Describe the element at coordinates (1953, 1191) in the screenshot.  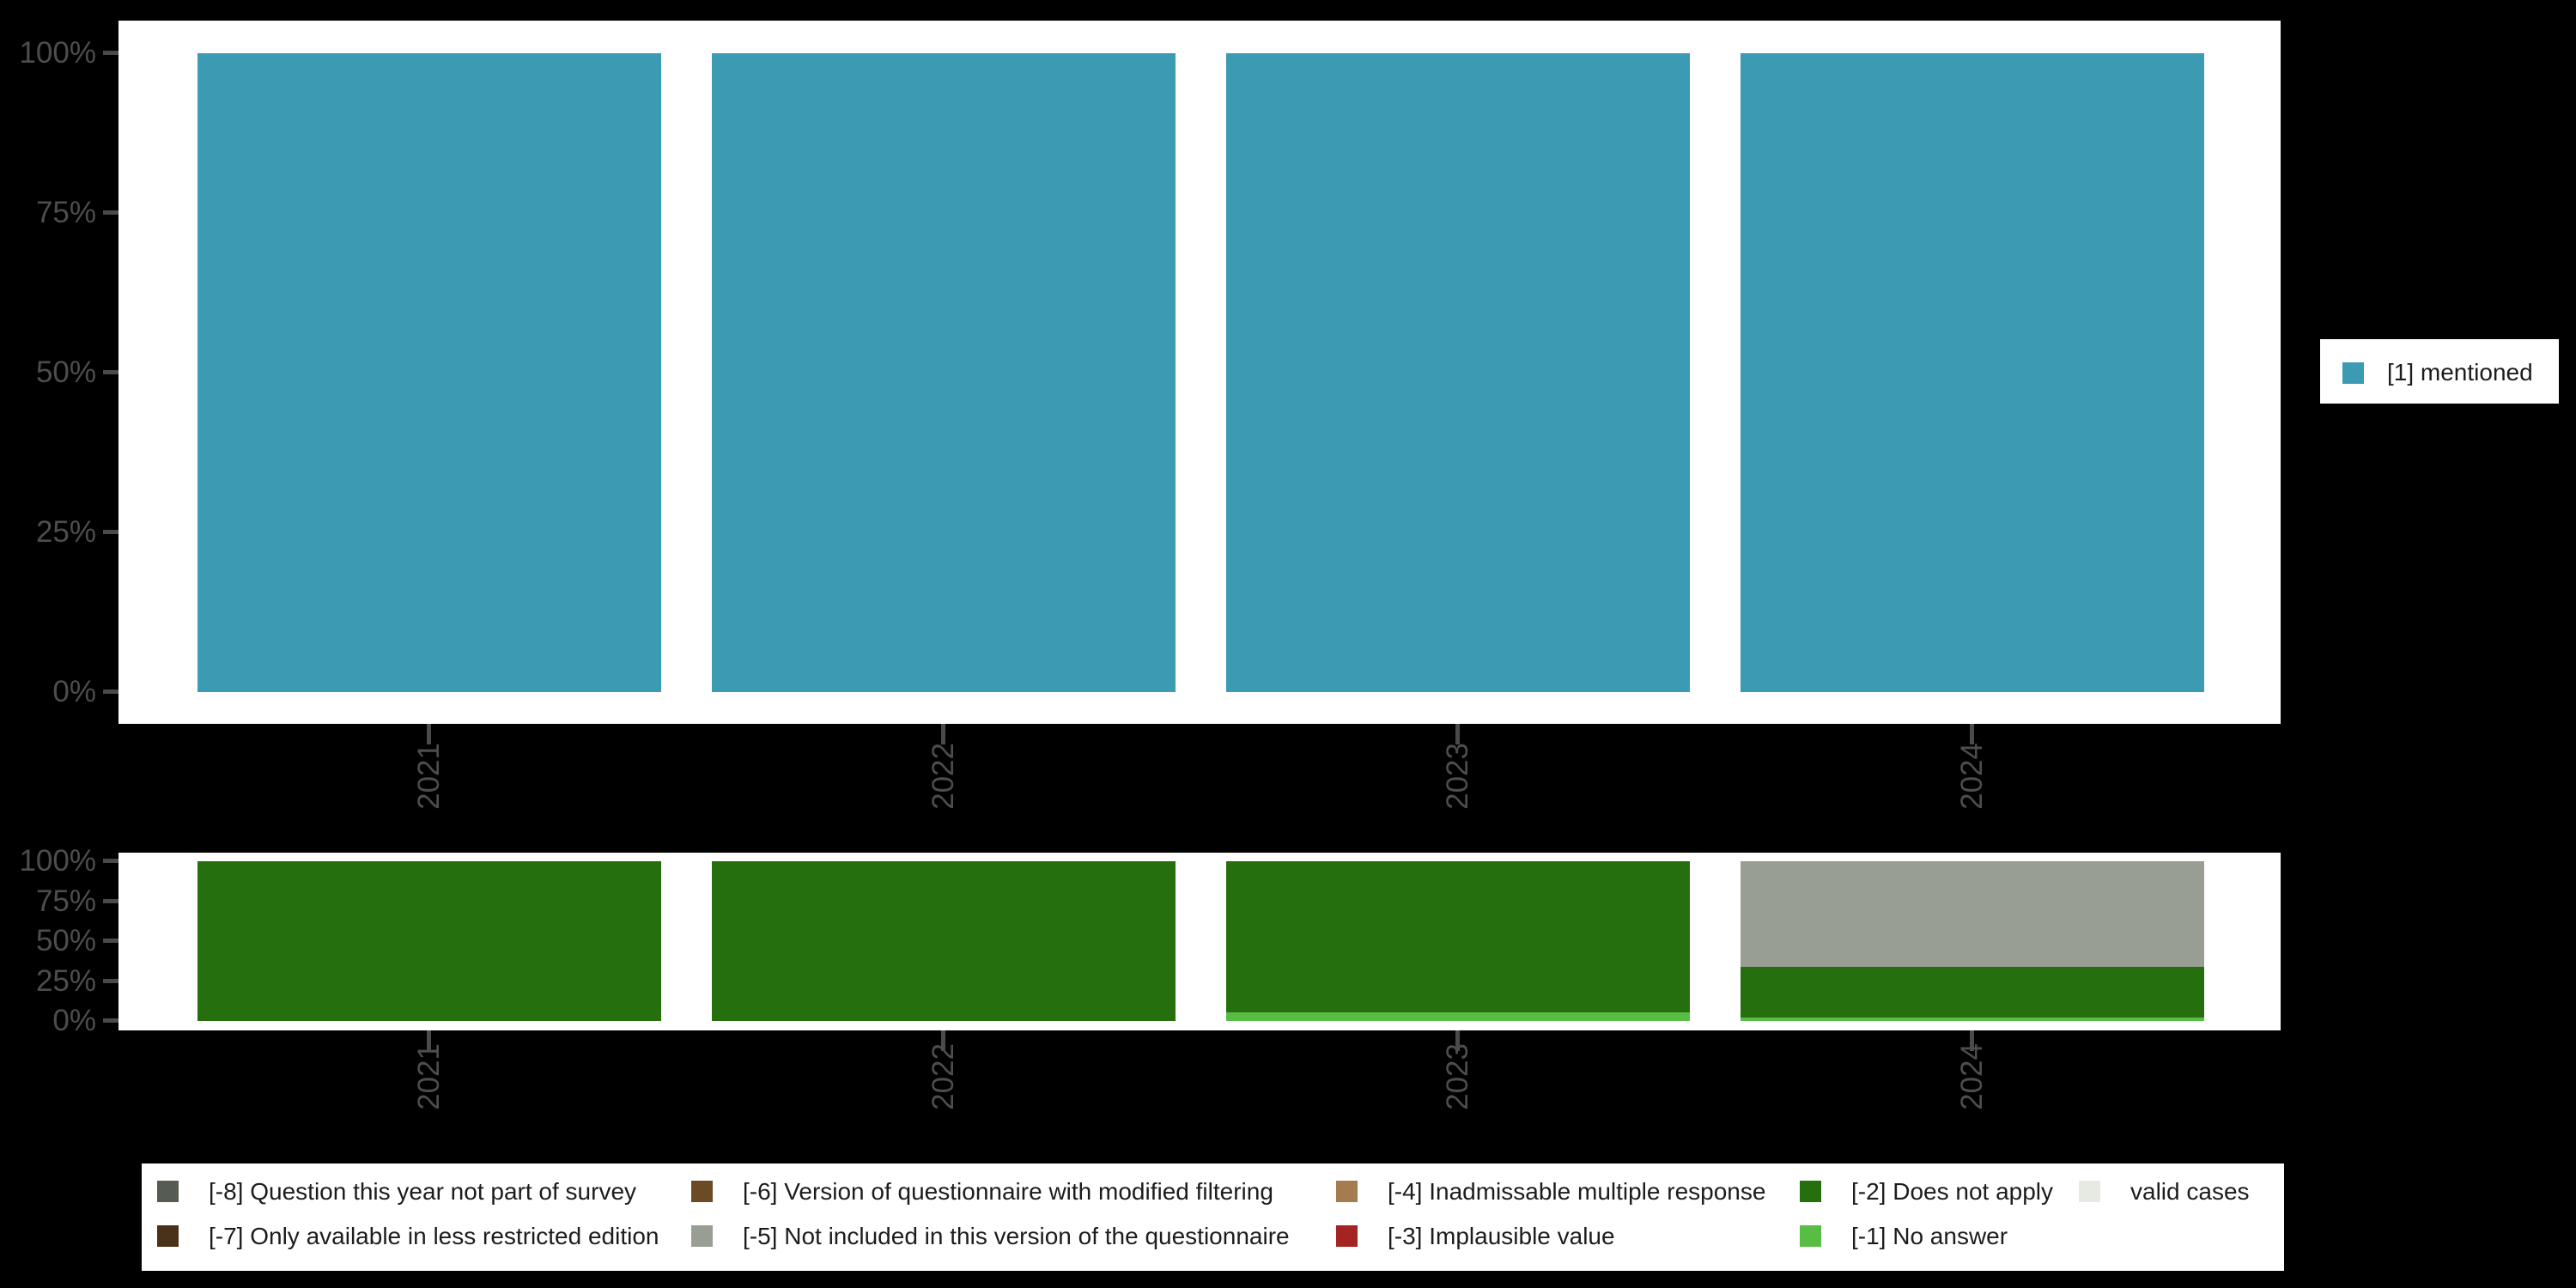
I see `legend-label: [-2] Does not apply` at that location.